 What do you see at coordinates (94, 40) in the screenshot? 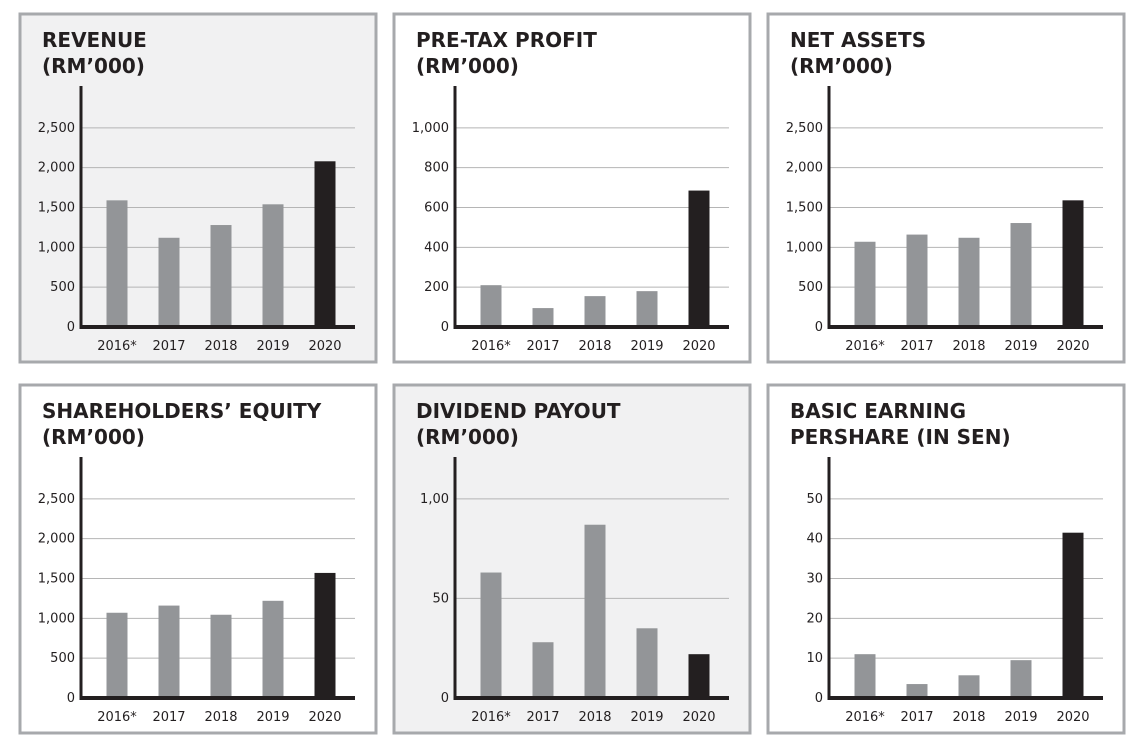
I see `chart-title: REVENUE` at bounding box center [94, 40].